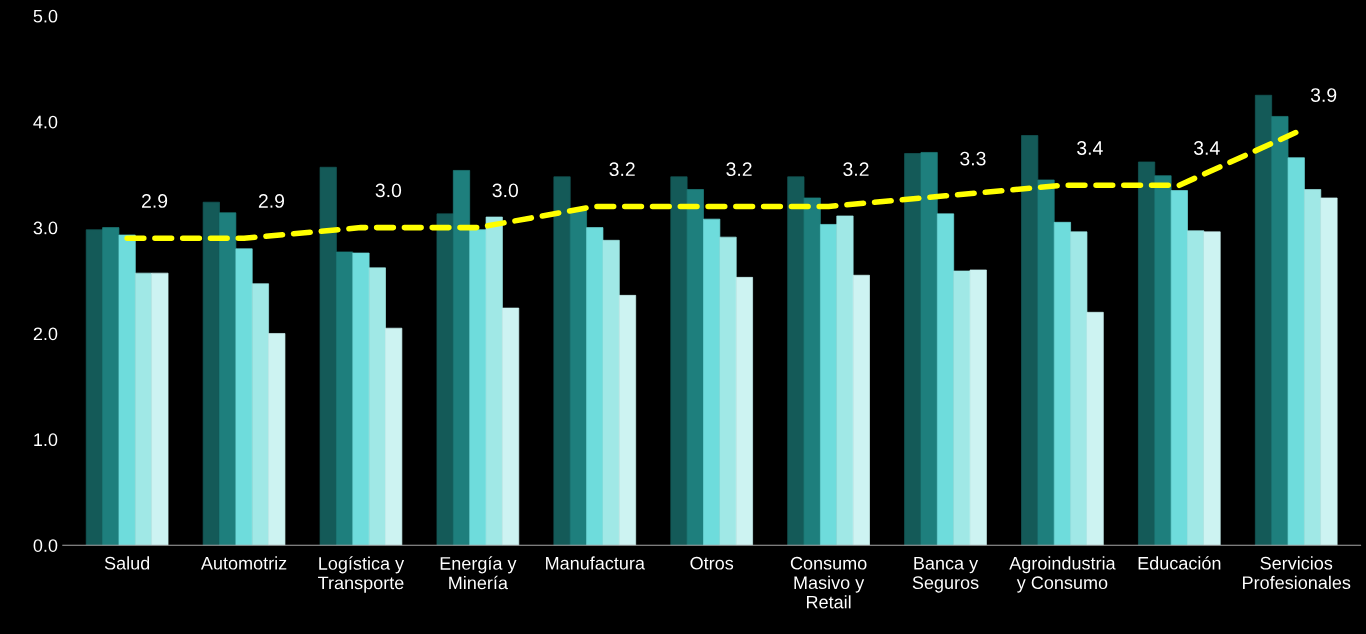 The width and height of the screenshot is (1366, 634). Describe the element at coordinates (1297, 573) in the screenshot. I see `x-tick-label: Servicios Profesionales` at that location.